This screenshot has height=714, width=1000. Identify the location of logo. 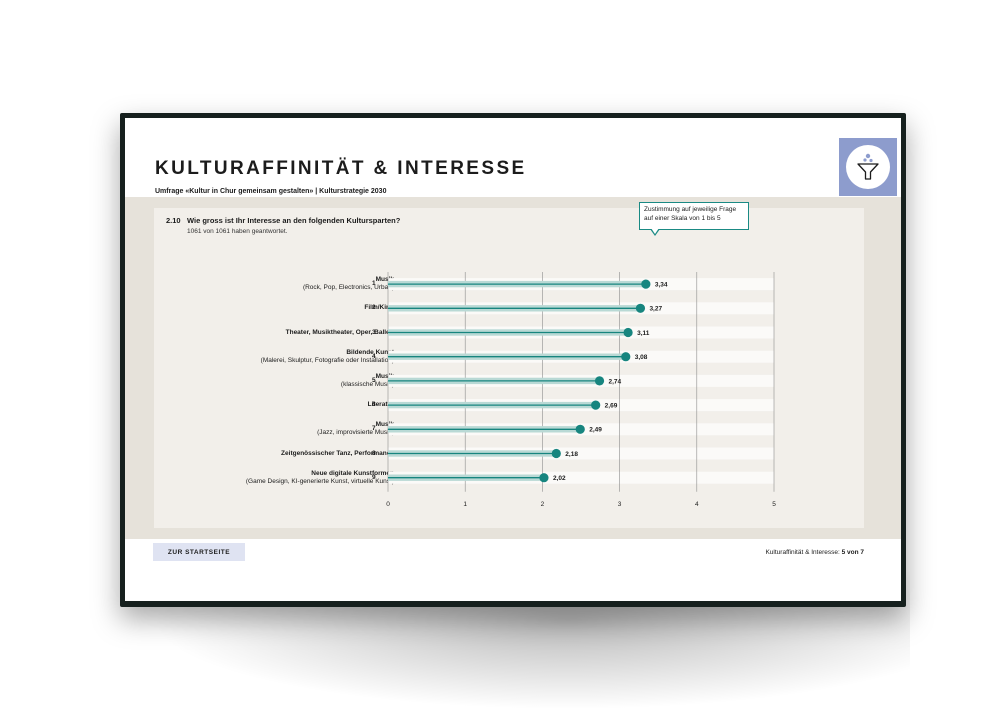
(868, 167).